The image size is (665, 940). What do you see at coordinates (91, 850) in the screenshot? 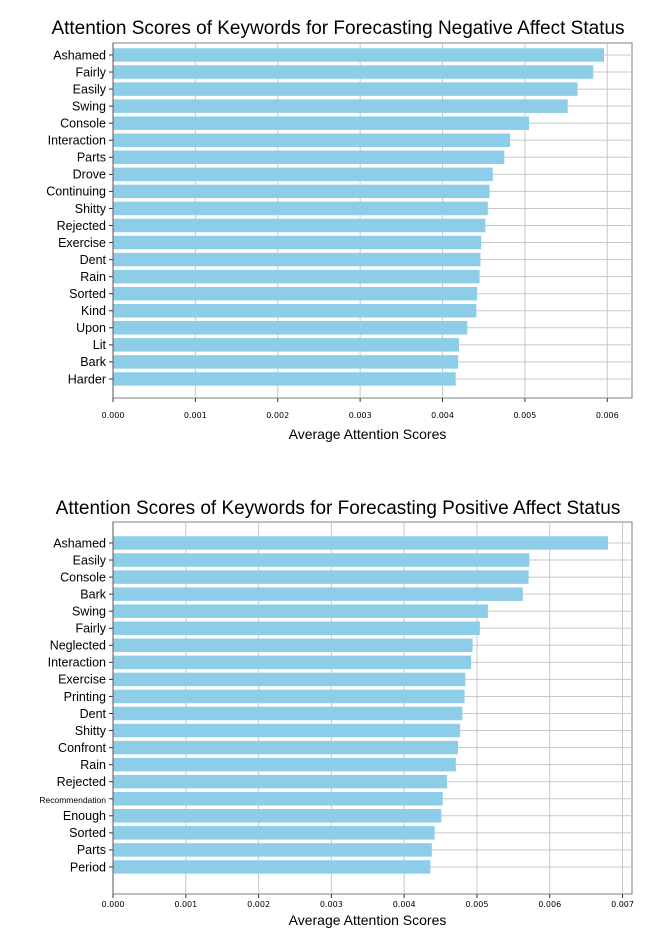
I see `chart-1-category-label: Parts` at bounding box center [91, 850].